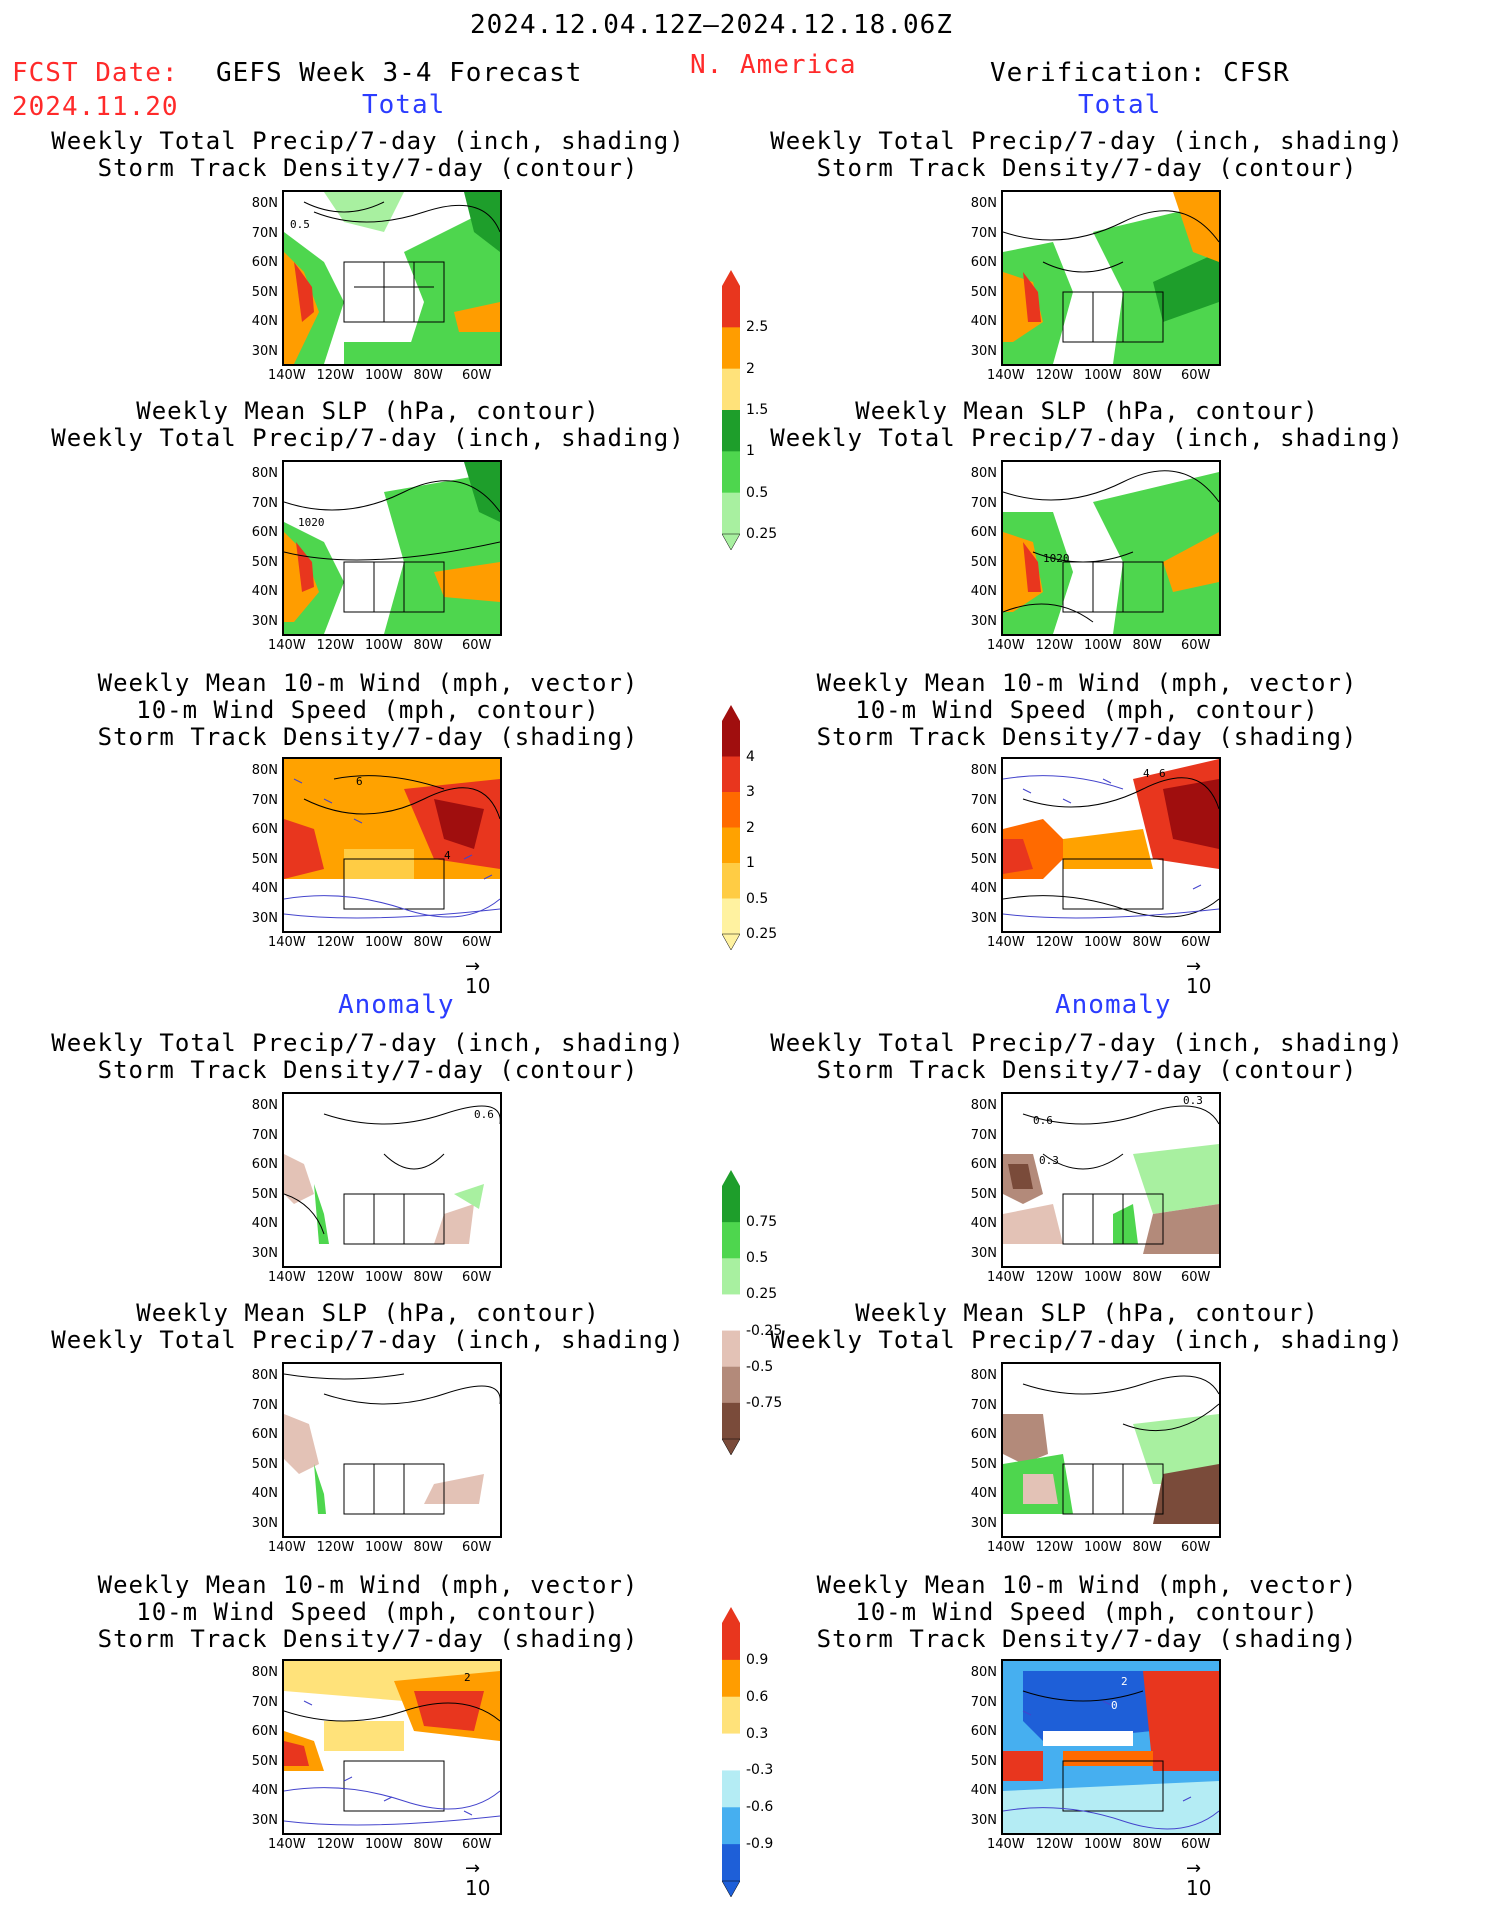 Image resolution: width=1487 pixels, height=1925 pixels. What do you see at coordinates (1120, 105) in the screenshot?
I see `total-label-right: Total` at bounding box center [1120, 105].